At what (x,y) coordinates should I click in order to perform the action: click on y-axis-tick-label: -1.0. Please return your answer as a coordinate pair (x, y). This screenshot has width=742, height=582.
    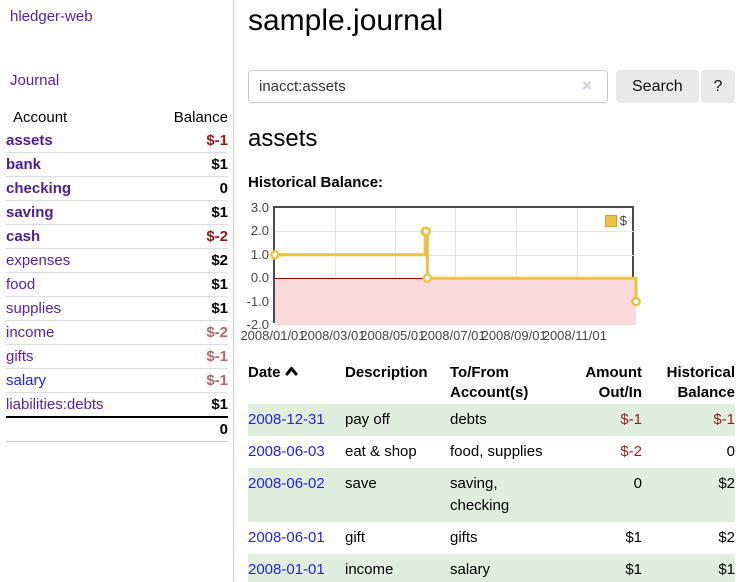
    Looking at the image, I should click on (257, 301).